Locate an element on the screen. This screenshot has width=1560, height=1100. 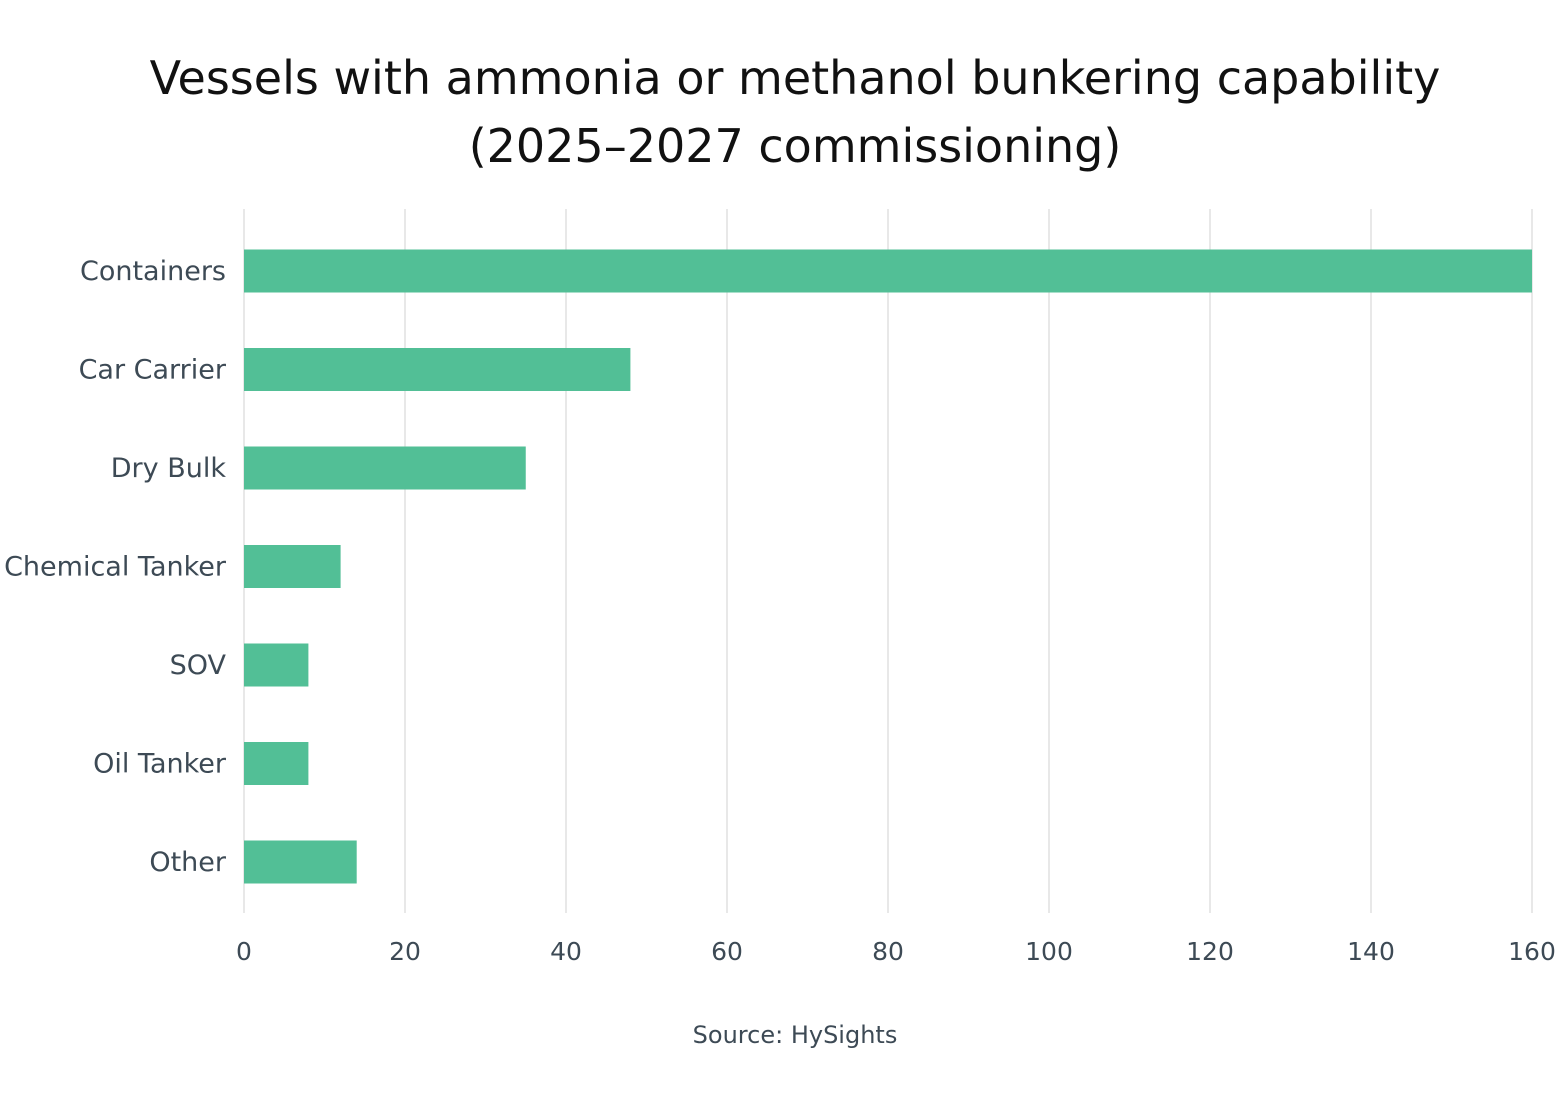
category-label-sov: SOV is located at coordinates (198, 665).